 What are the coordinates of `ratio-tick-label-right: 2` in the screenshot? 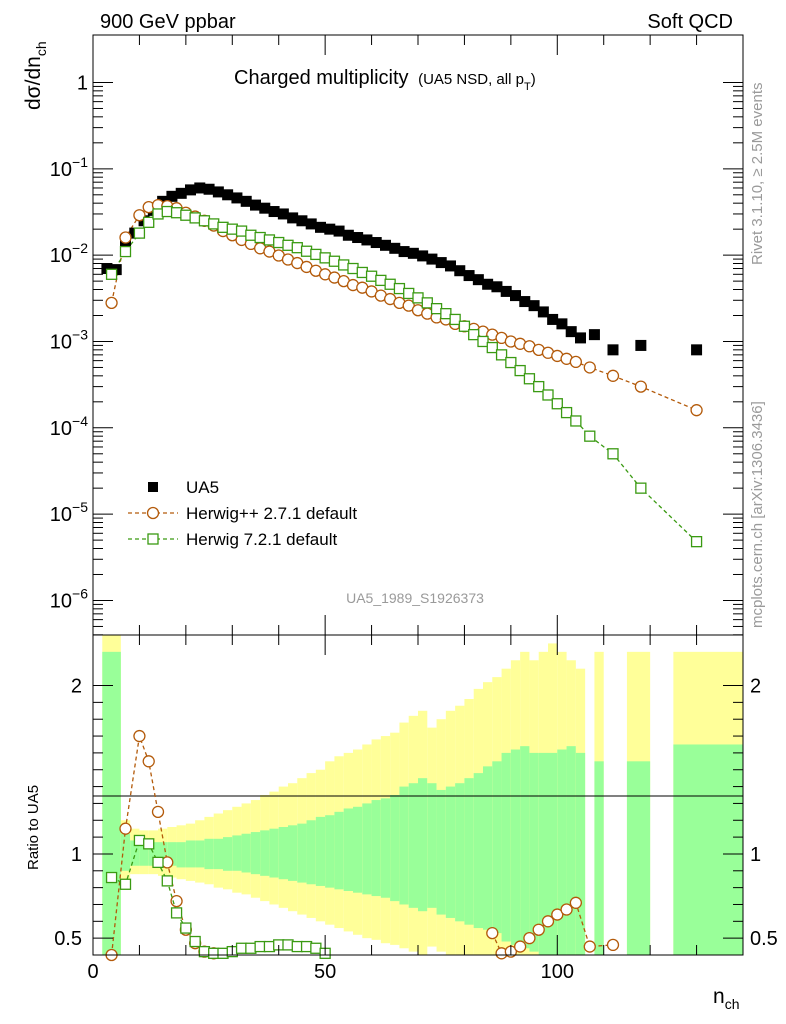 It's located at (755, 687).